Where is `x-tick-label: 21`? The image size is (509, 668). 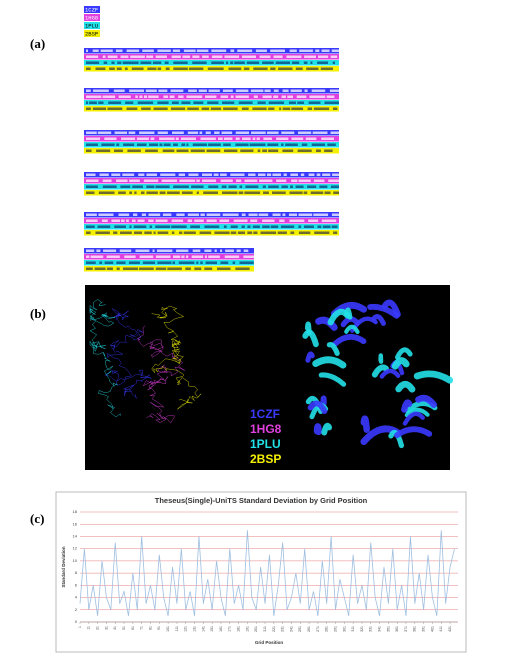 x-tick-label: 21 is located at coordinates (98, 628).